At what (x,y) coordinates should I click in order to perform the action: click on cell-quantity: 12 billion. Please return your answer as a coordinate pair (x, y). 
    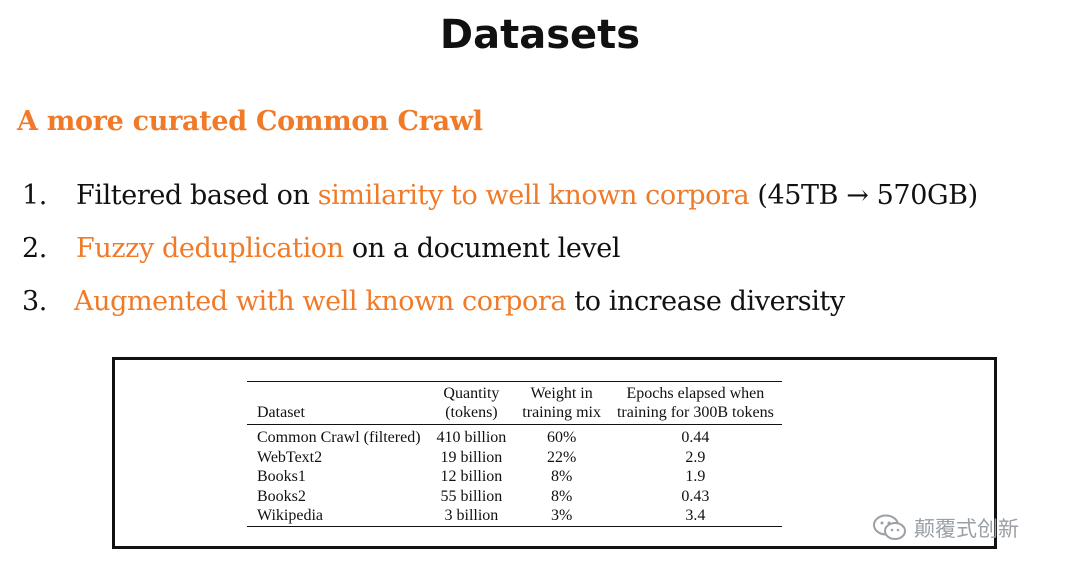
    Looking at the image, I should click on (471, 476).